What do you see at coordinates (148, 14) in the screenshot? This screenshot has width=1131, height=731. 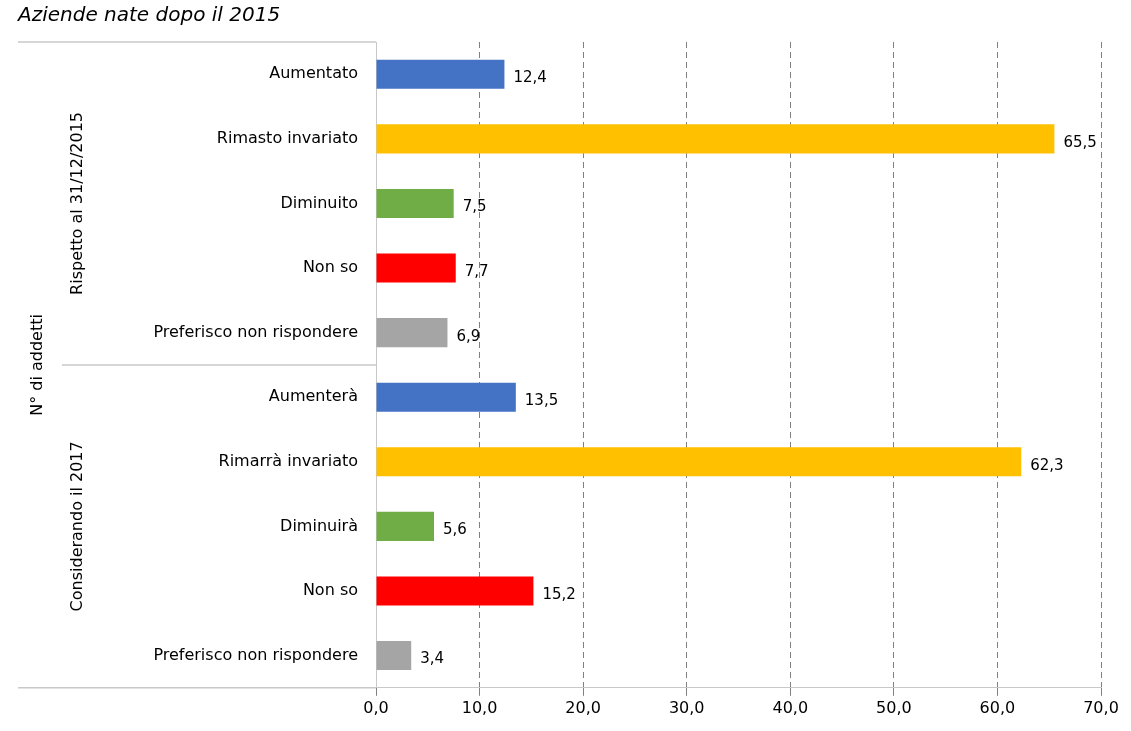 I see `text: Aziende nate dopo il 2015` at bounding box center [148, 14].